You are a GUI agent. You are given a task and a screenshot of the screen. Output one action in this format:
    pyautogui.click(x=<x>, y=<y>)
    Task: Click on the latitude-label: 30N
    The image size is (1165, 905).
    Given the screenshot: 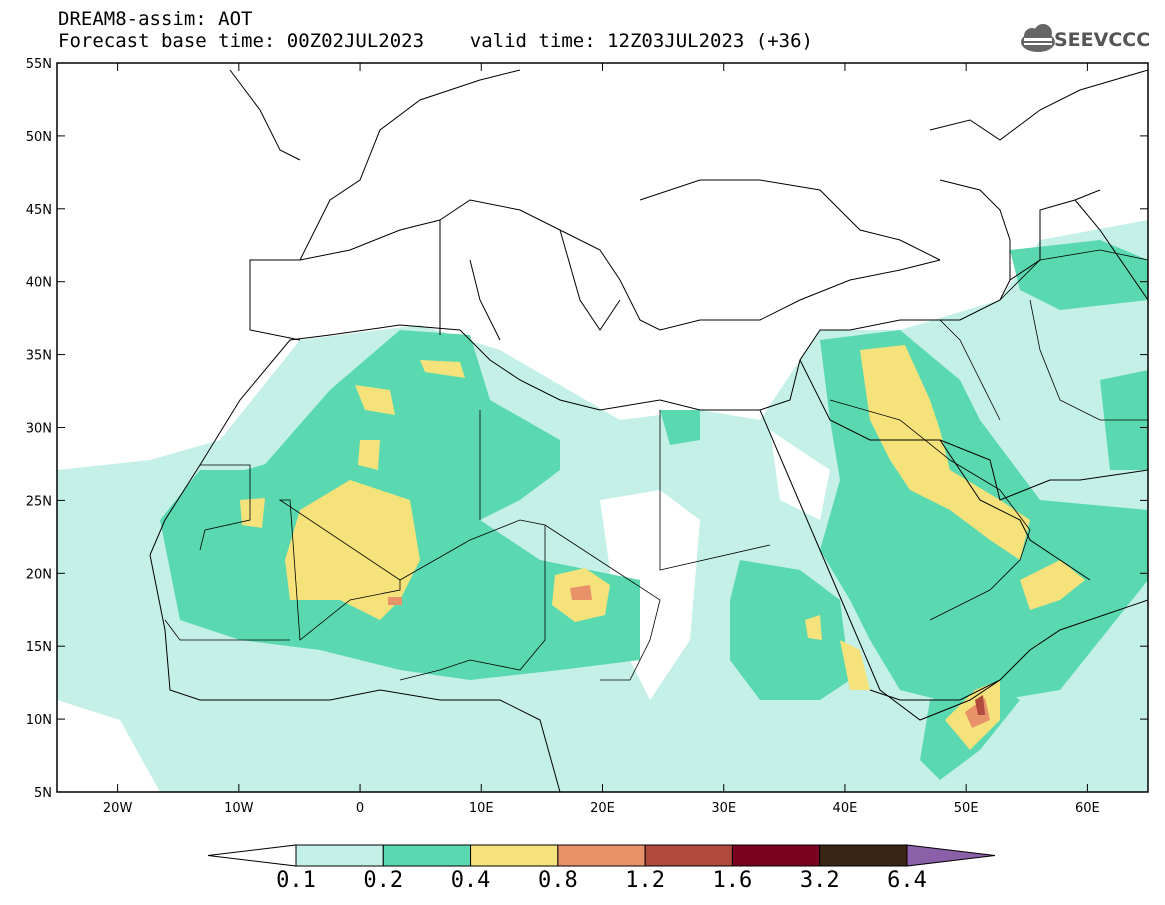 What is the action you would take?
    pyautogui.click(x=39, y=429)
    